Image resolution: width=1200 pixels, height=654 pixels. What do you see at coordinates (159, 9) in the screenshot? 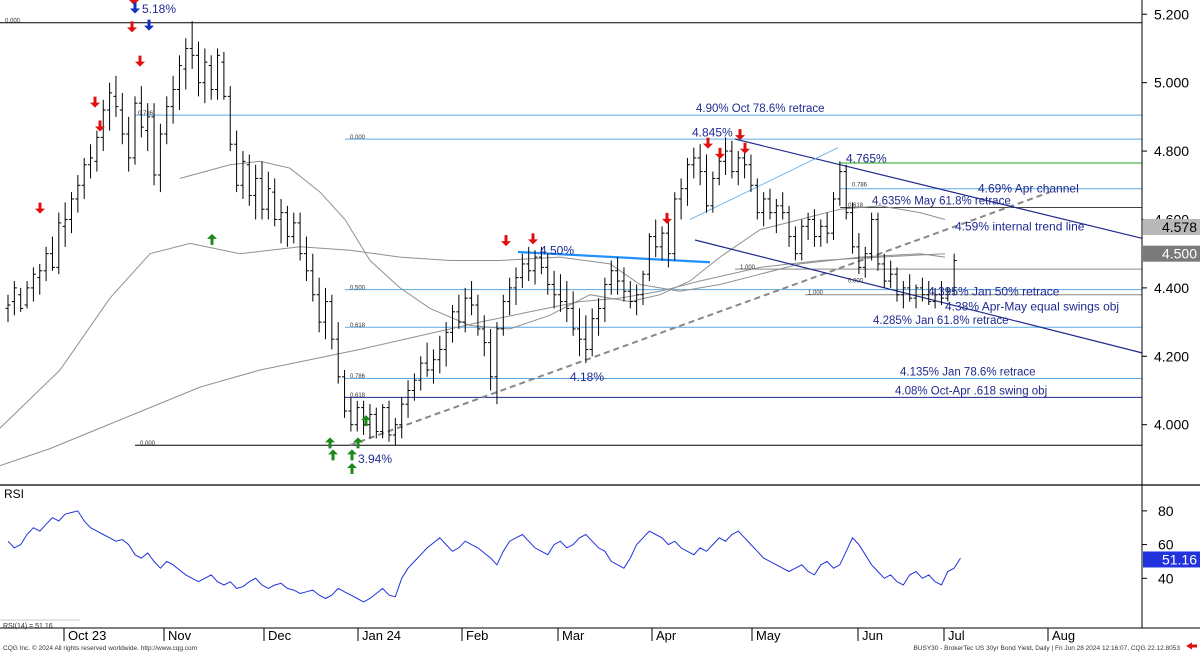
I see `chart-annotation: 5.18%` at bounding box center [159, 9].